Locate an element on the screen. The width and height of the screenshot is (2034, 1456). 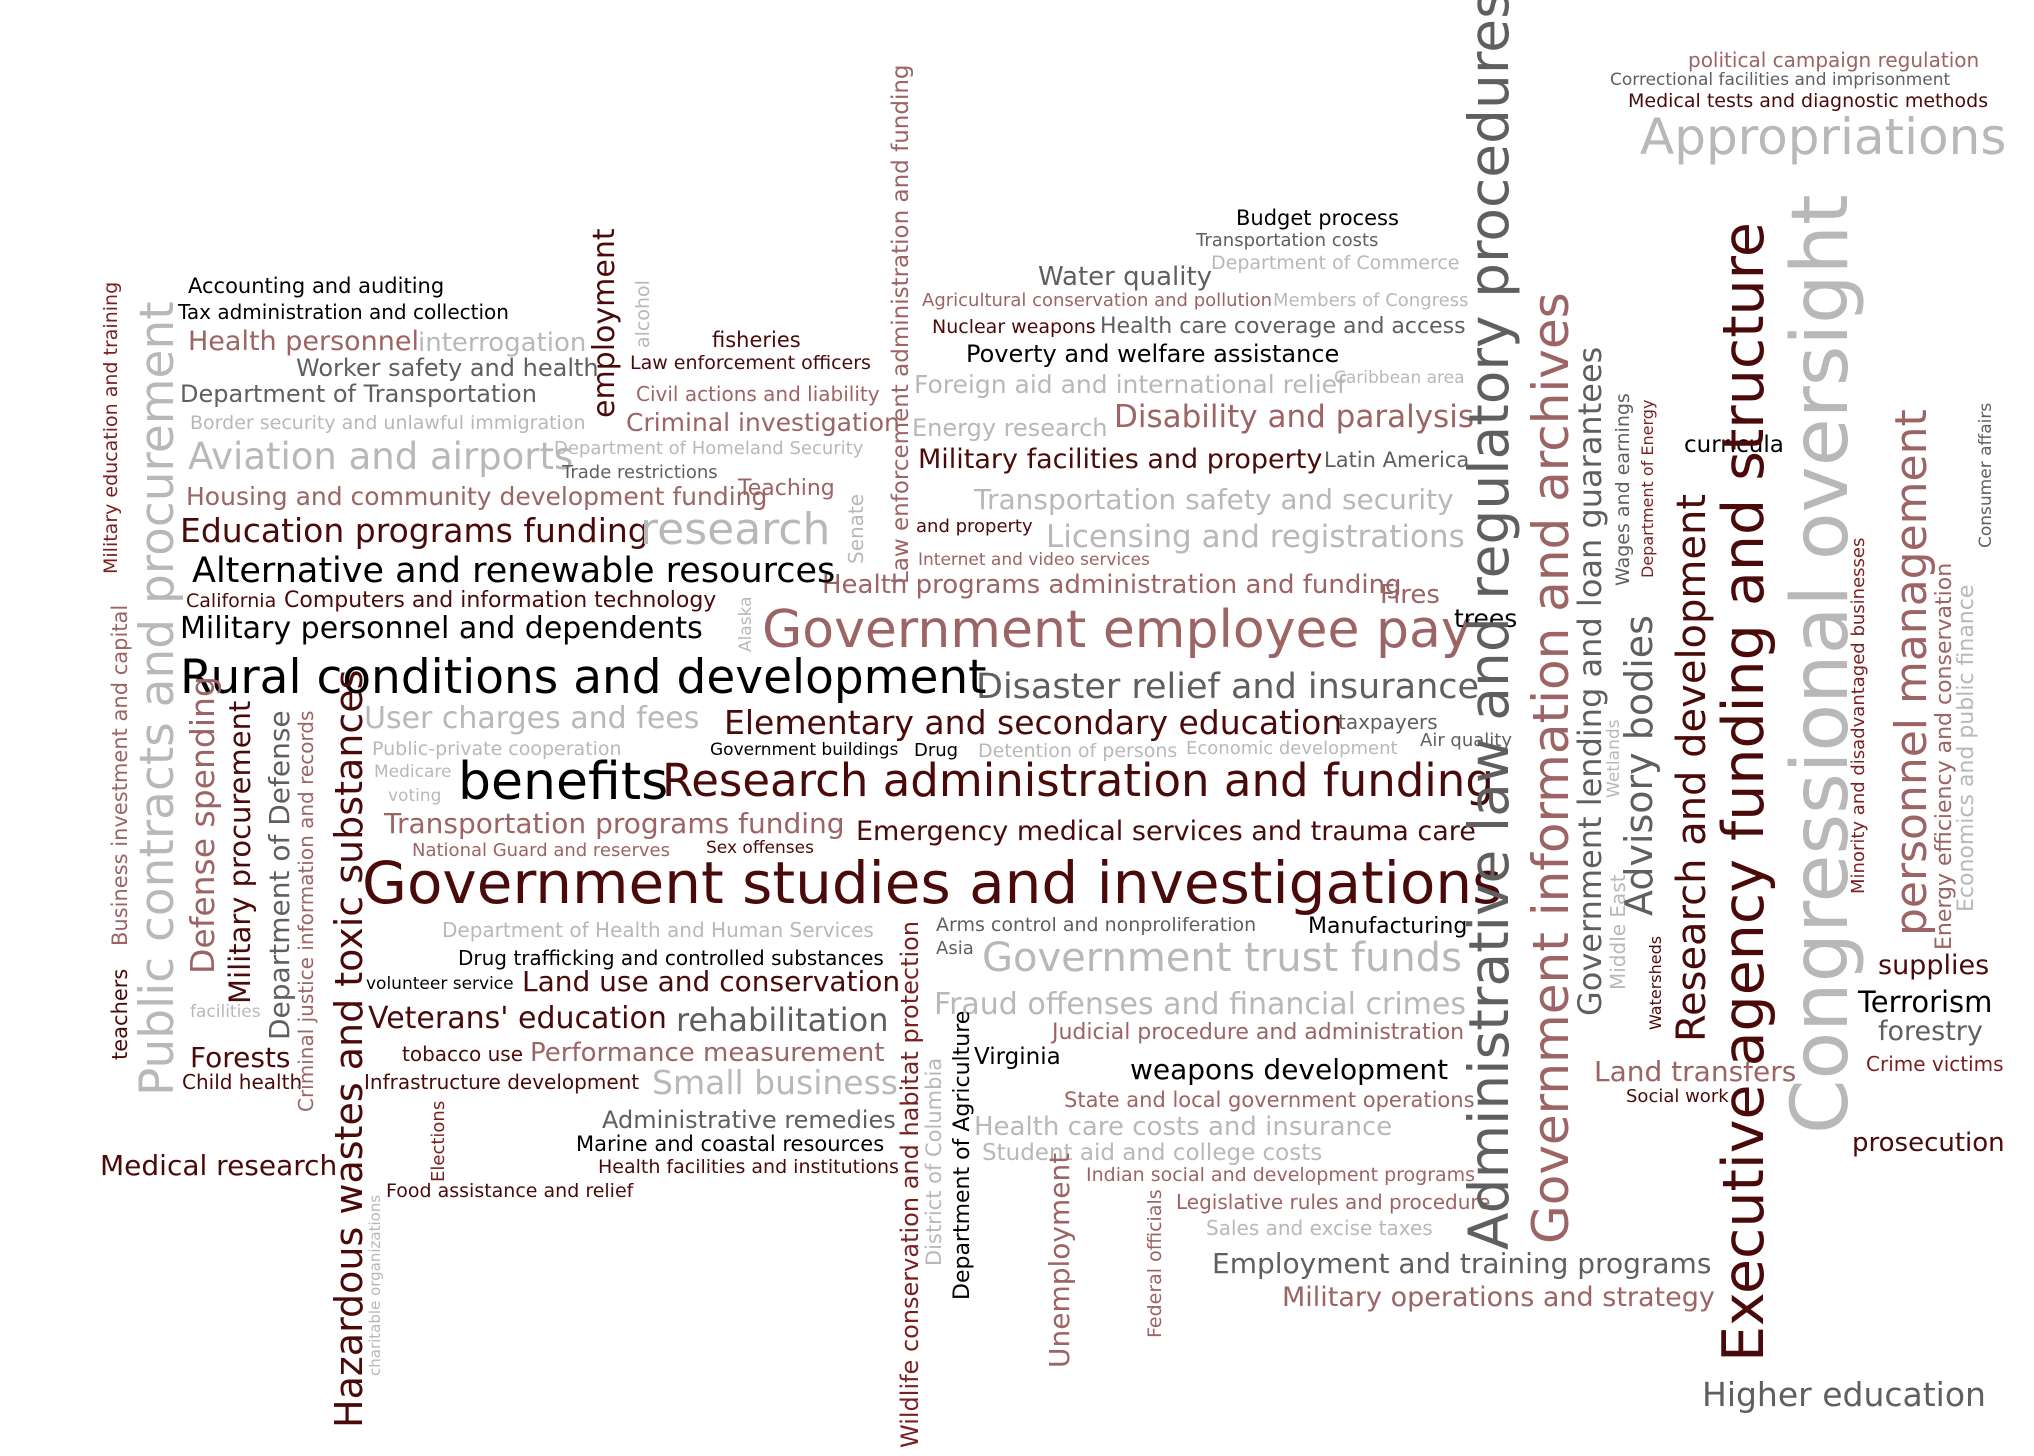
word: Health care coverage and access is located at coordinates (1283, 326).